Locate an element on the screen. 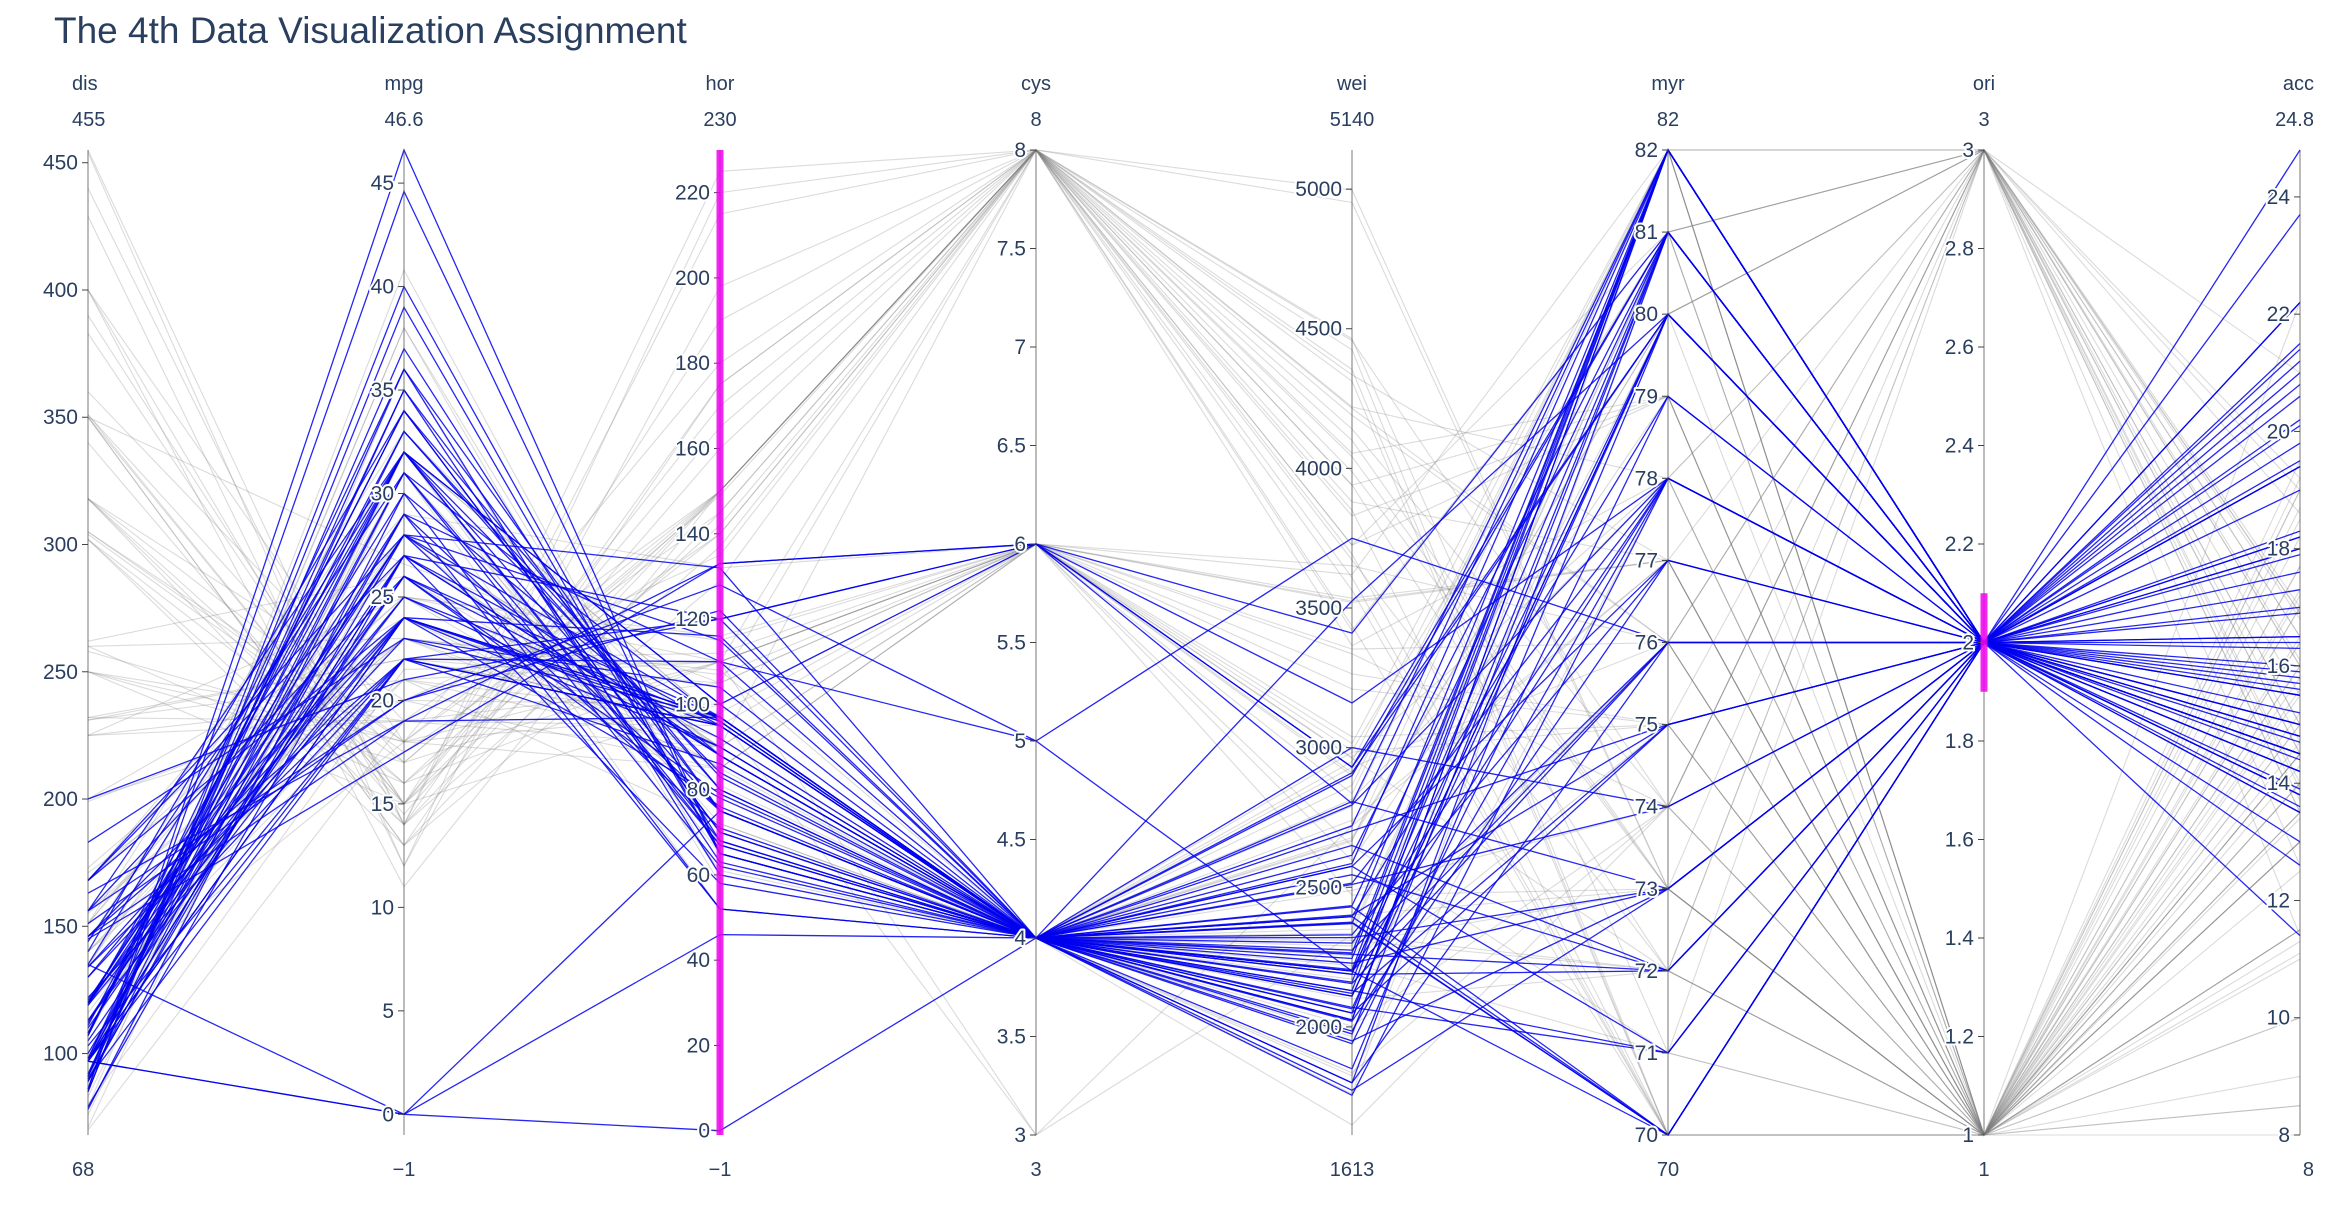 This screenshot has width=2338, height=1214. tick-label: 82 is located at coordinates (1646, 150).